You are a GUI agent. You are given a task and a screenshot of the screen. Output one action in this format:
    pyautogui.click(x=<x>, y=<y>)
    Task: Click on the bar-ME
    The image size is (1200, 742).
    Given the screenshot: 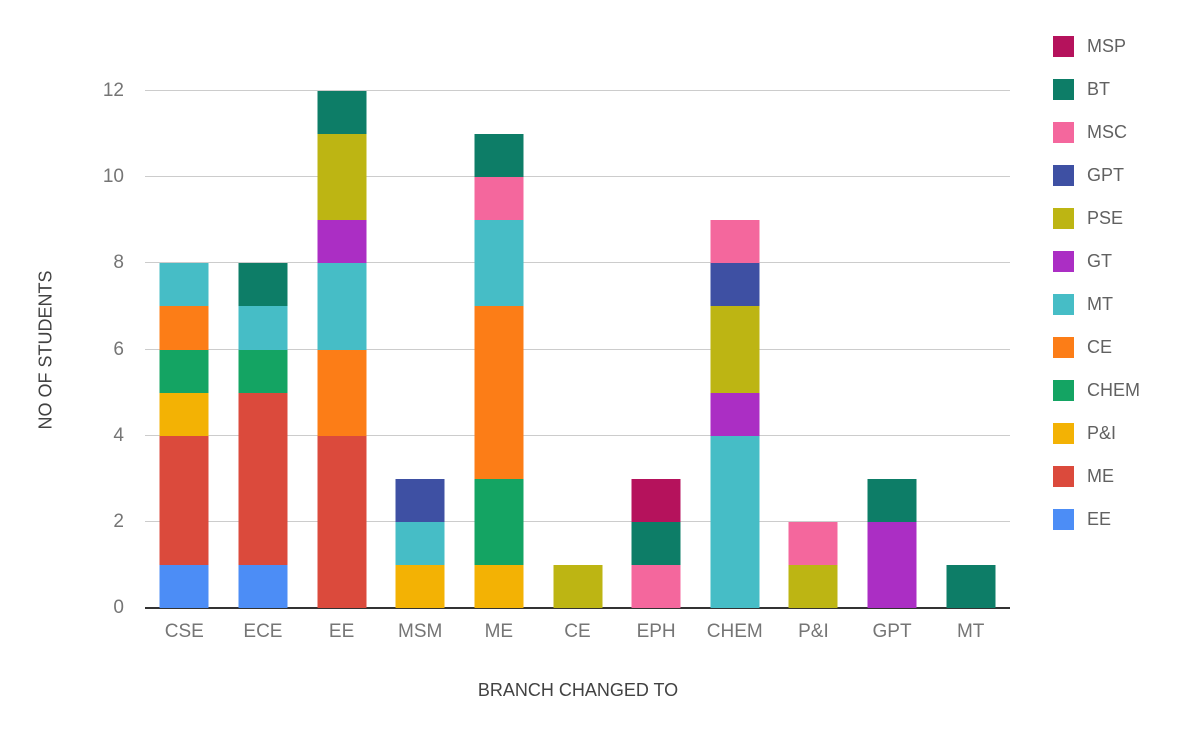 What is the action you would take?
    pyautogui.click(x=499, y=349)
    